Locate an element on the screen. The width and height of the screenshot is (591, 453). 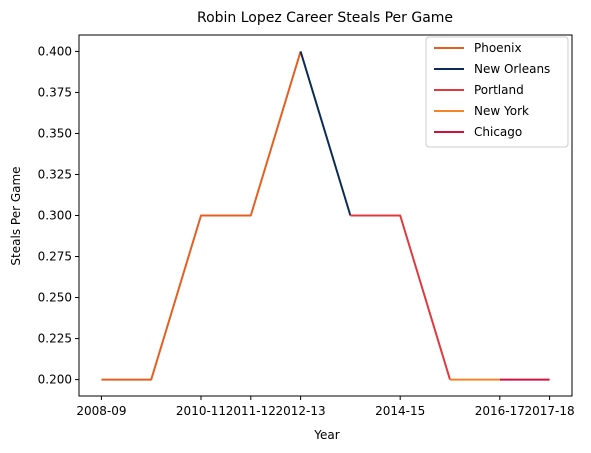
y-tick-label: 0.225 is located at coordinates (55, 339).